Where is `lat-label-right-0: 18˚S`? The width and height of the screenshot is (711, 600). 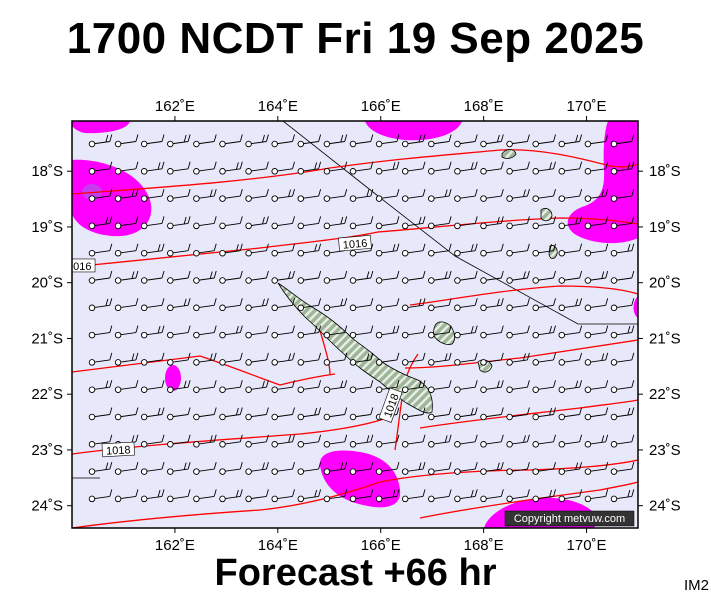
lat-label-right-0: 18˚S is located at coordinates (665, 171).